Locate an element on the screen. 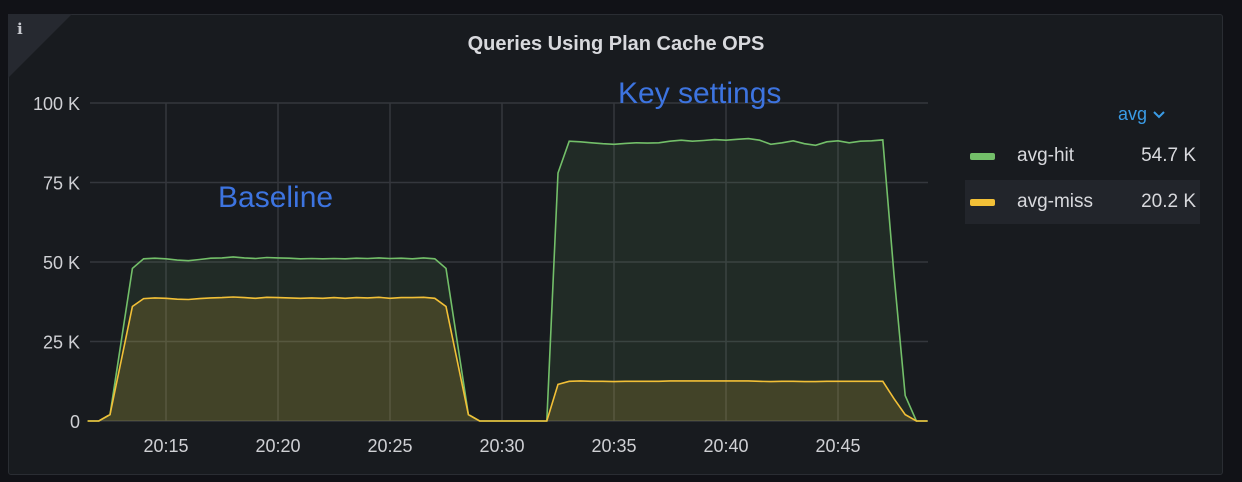  annotation-key-settings: Key settings is located at coordinates (700, 93).